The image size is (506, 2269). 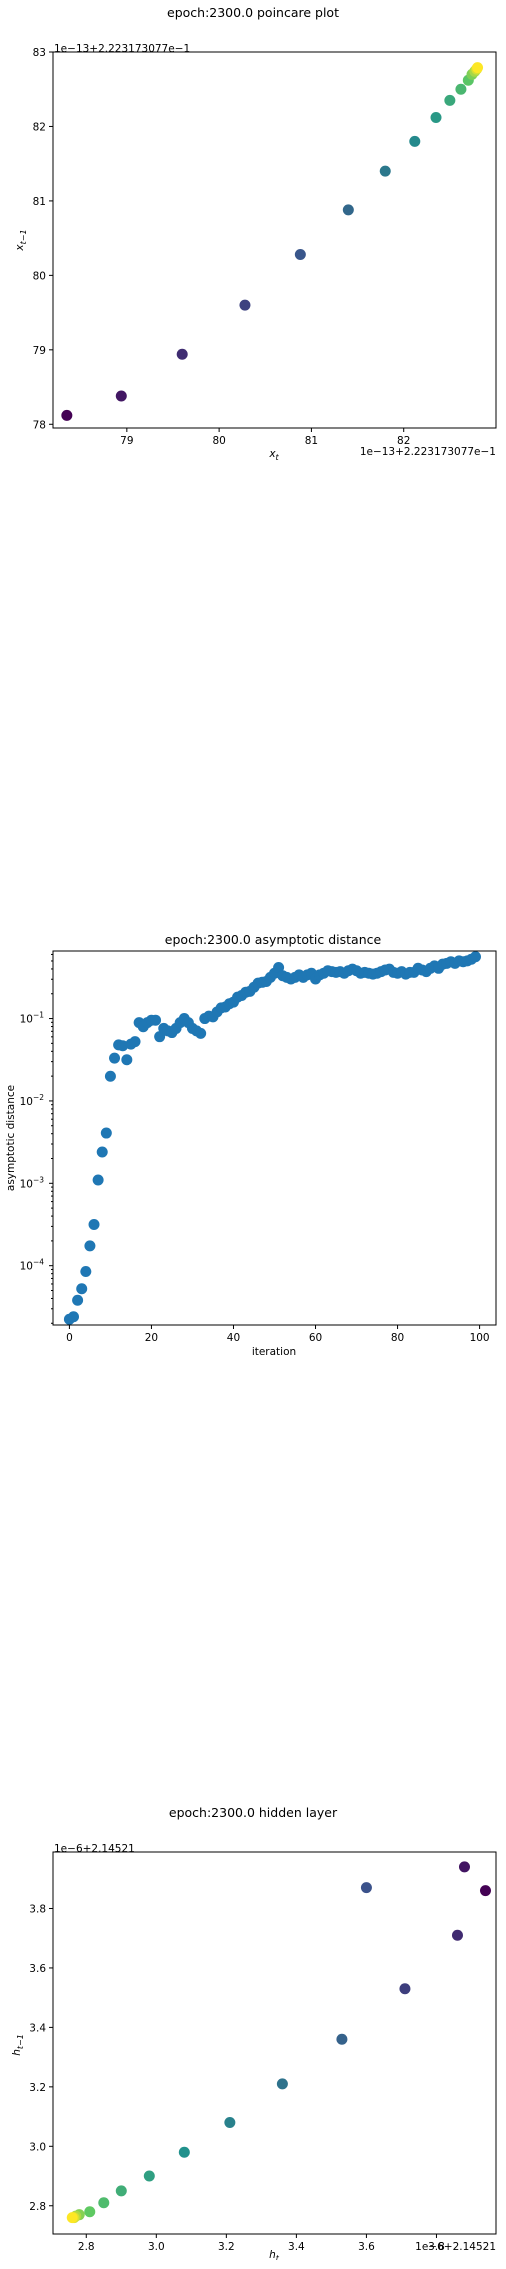 I want to click on x-label-base: h, so click(x=272, y=2254).